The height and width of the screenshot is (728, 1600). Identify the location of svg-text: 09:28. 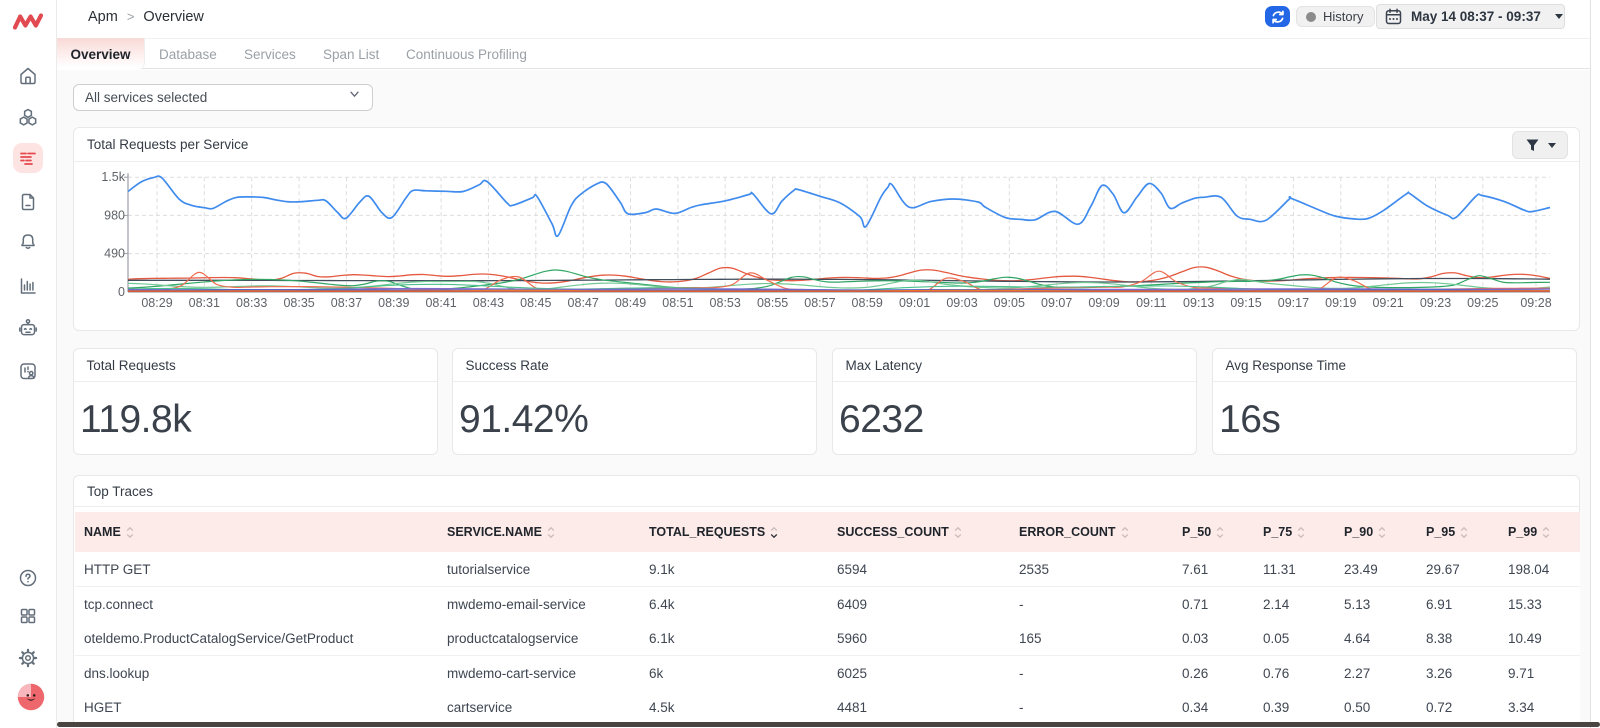
(1535, 303).